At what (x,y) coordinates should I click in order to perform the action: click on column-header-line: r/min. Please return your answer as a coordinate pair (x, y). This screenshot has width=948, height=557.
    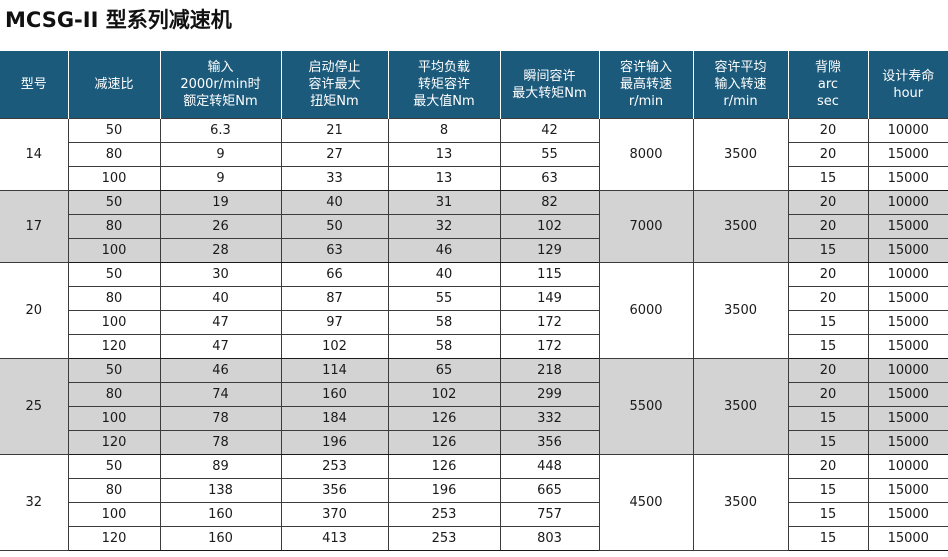
    Looking at the image, I should click on (646, 101).